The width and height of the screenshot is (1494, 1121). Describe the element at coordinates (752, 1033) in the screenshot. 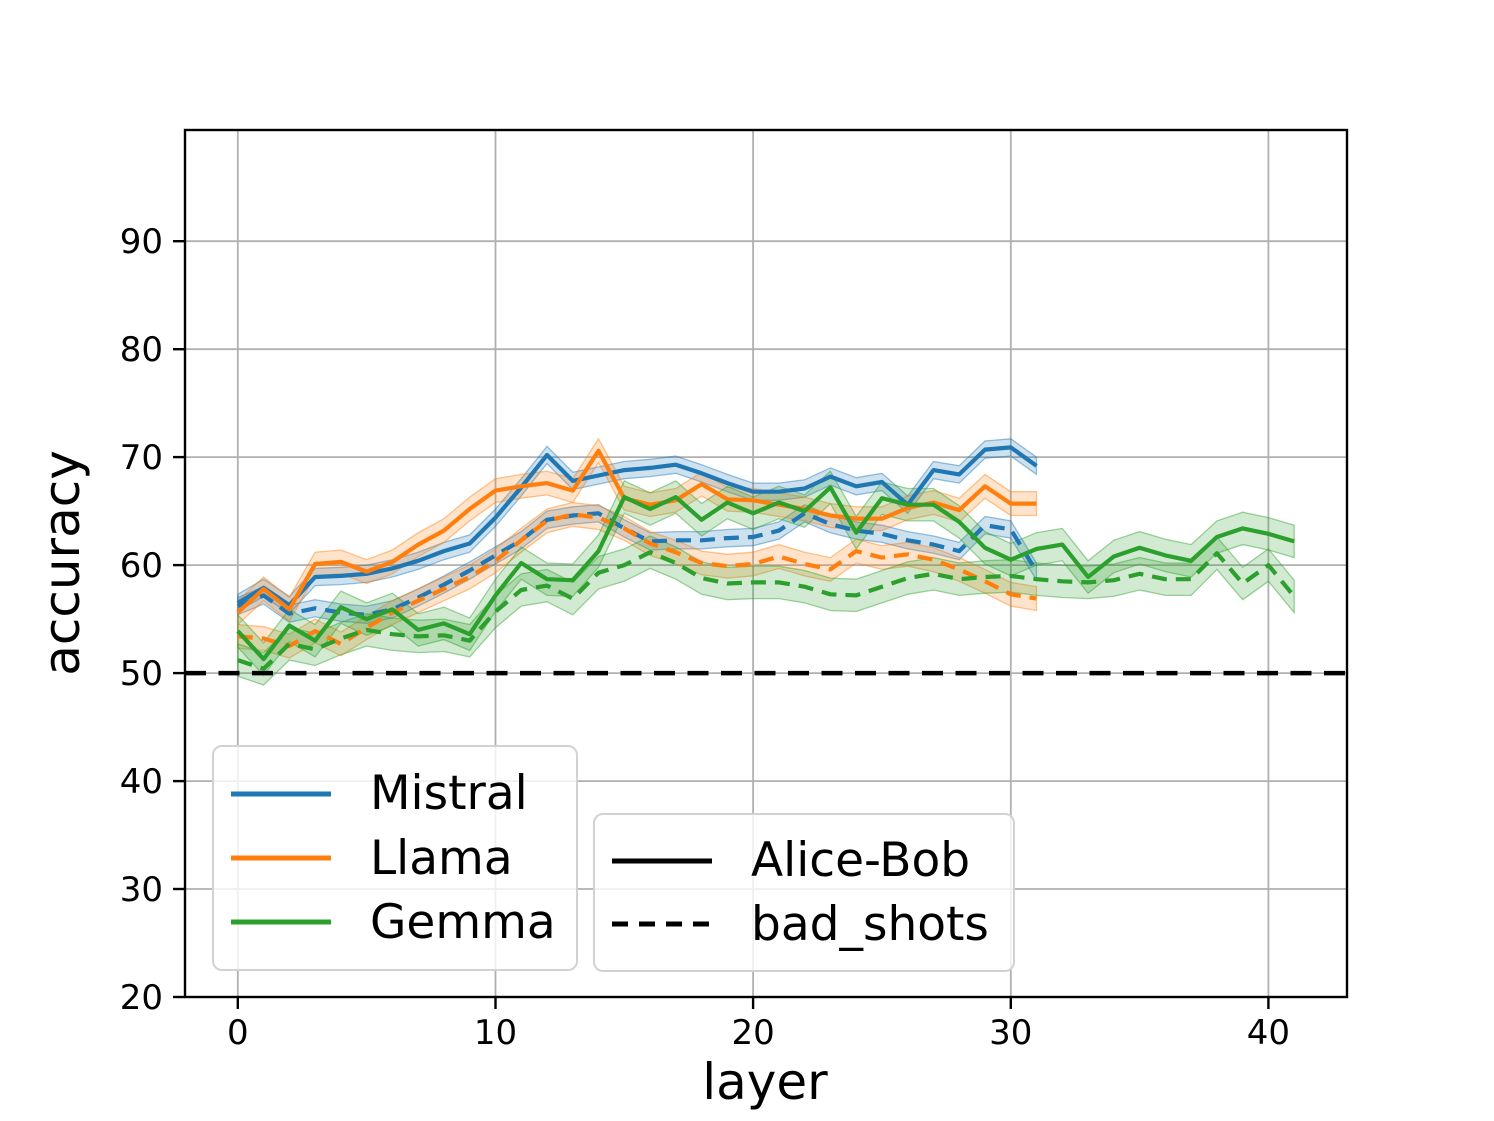

I see `x-tick-label: 20` at that location.